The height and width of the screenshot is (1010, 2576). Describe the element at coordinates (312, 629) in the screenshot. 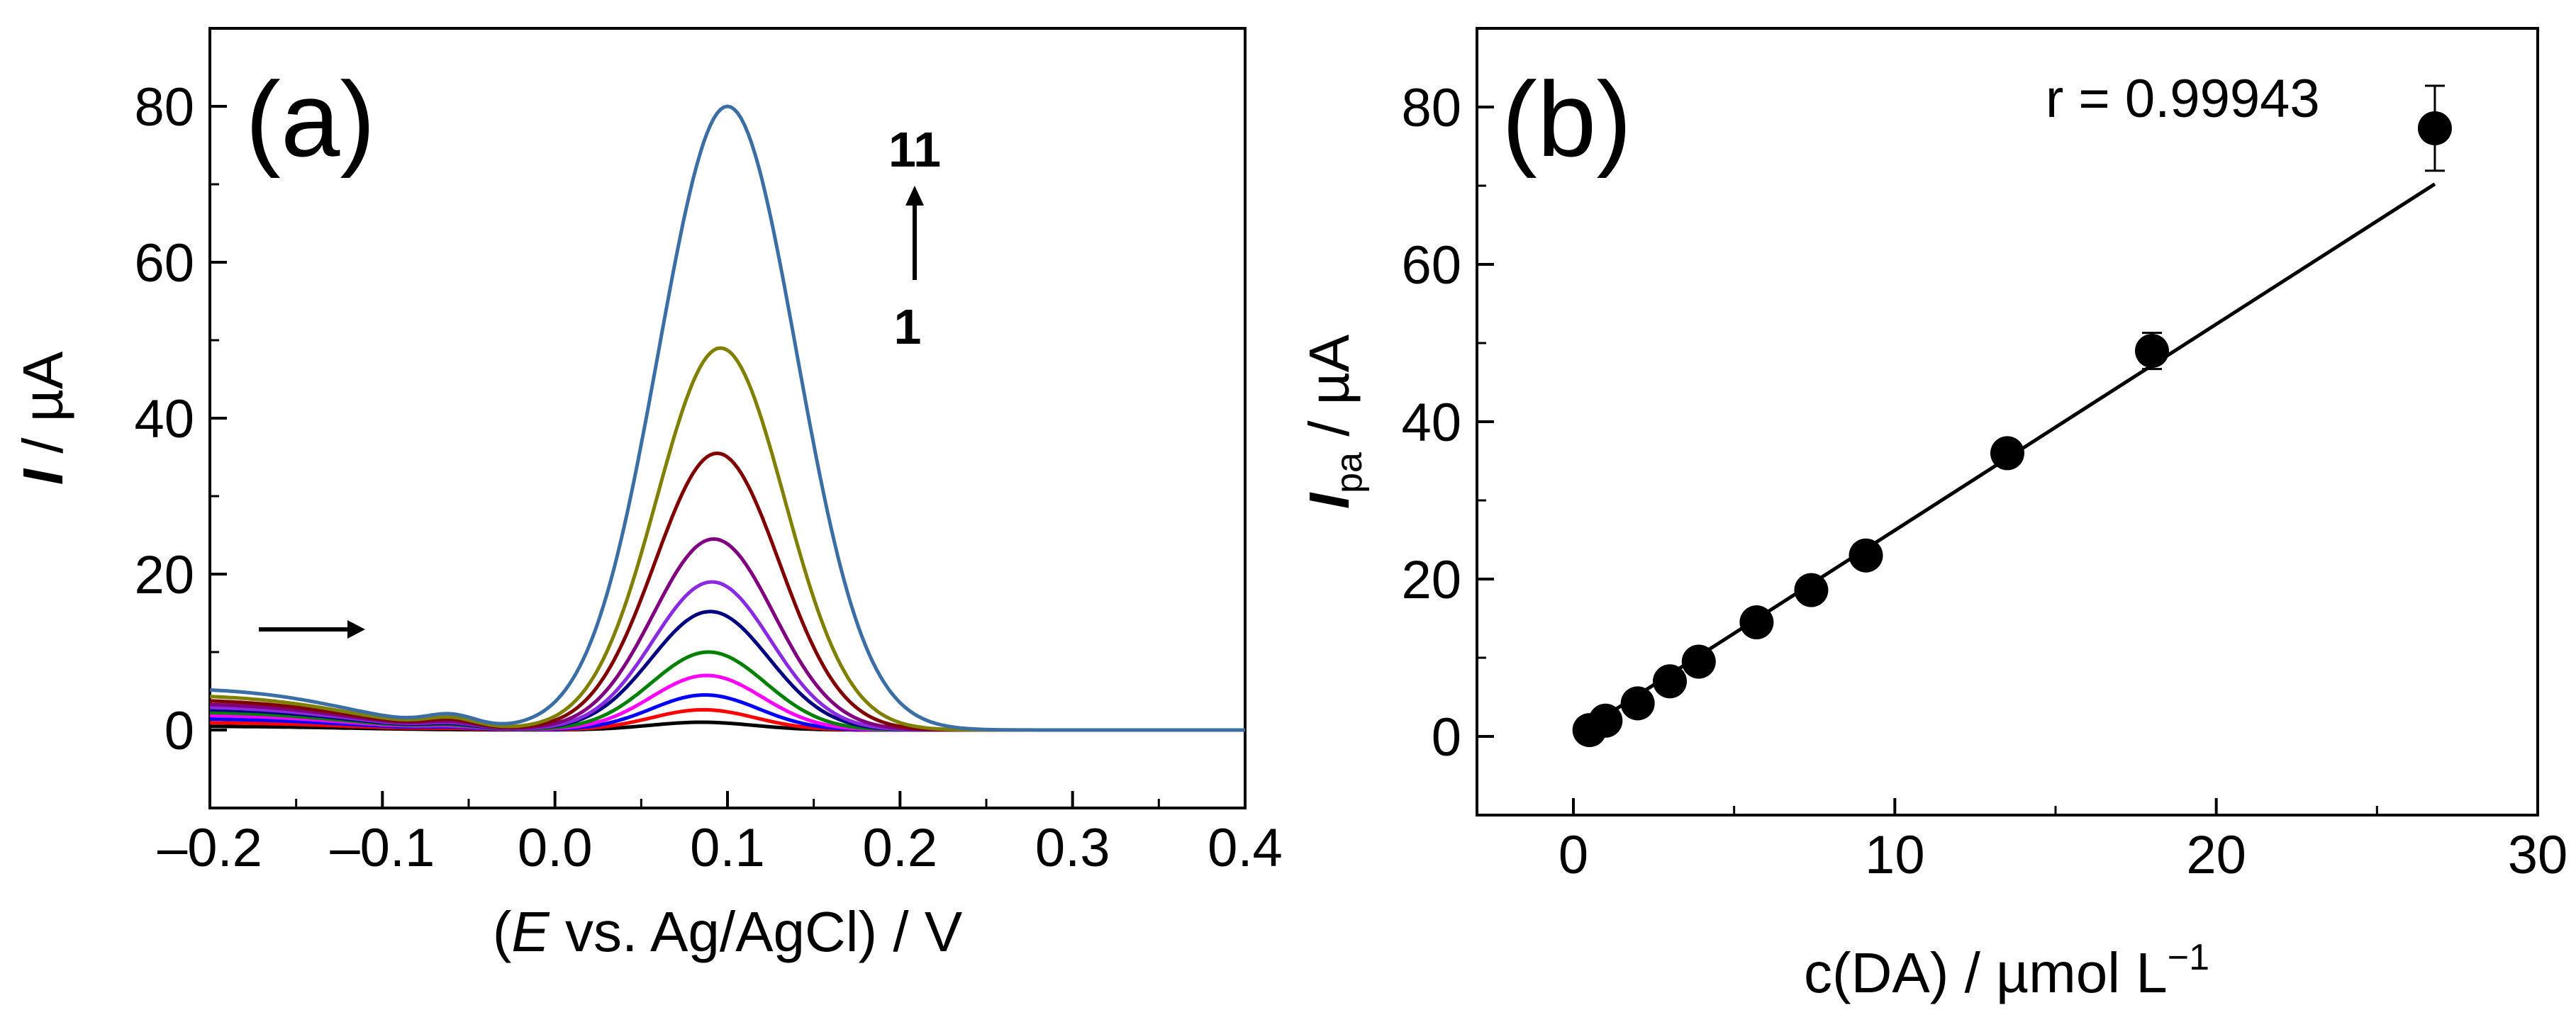

I see `scan-direction-arrow` at that location.